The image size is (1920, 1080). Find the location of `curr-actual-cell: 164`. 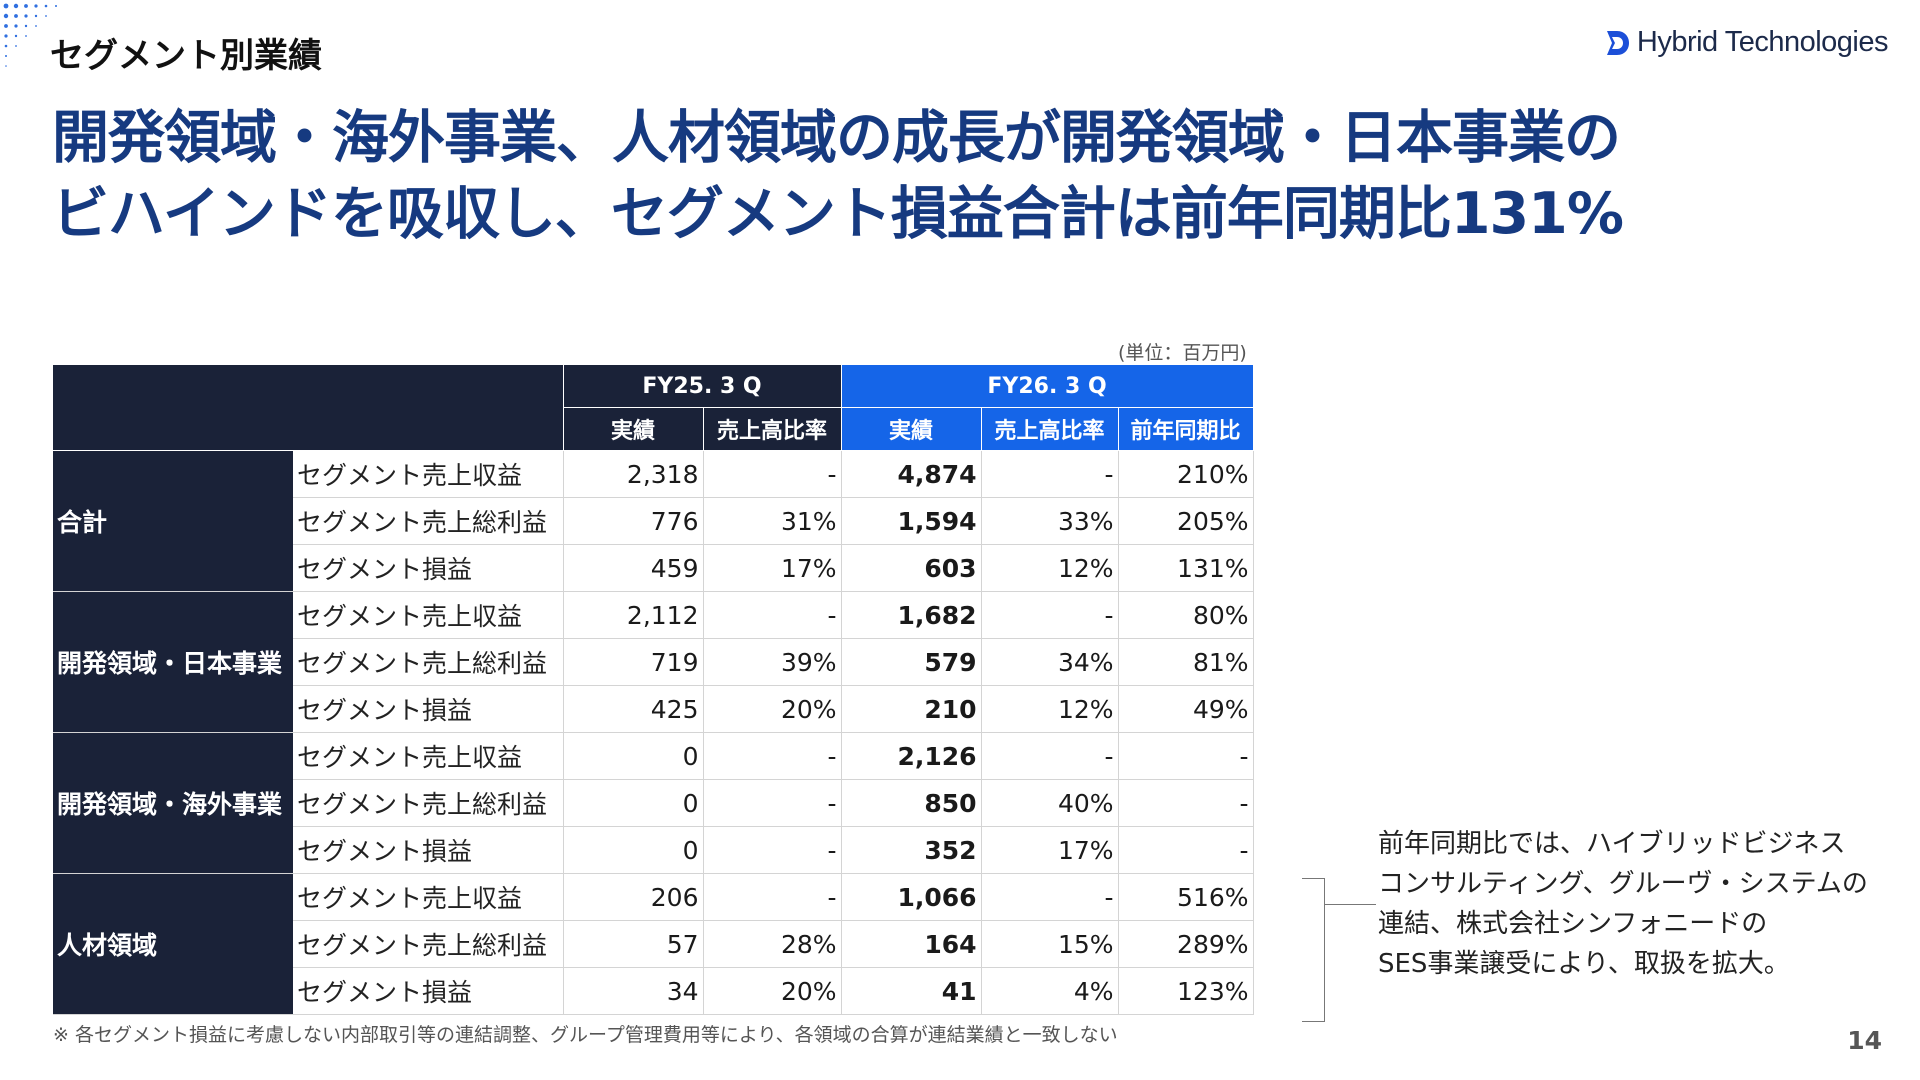

curr-actual-cell: 164 is located at coordinates (911, 944).